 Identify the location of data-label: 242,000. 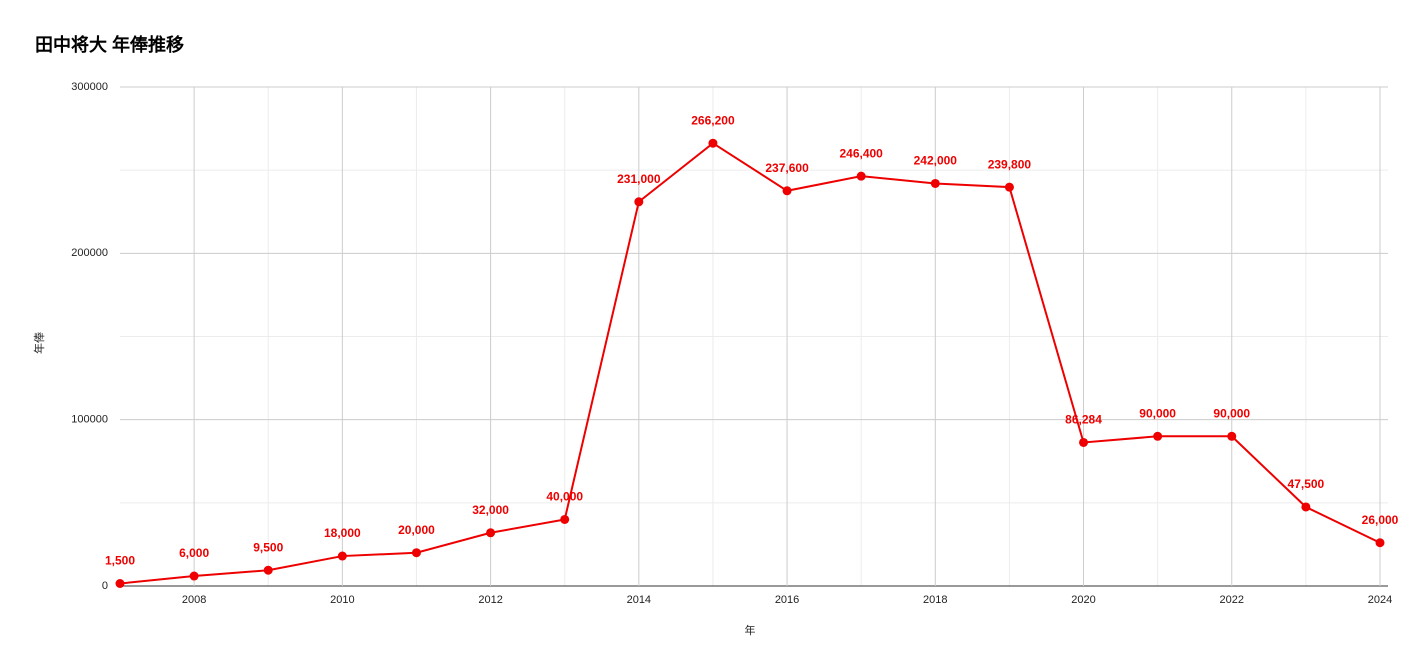
(936, 161).